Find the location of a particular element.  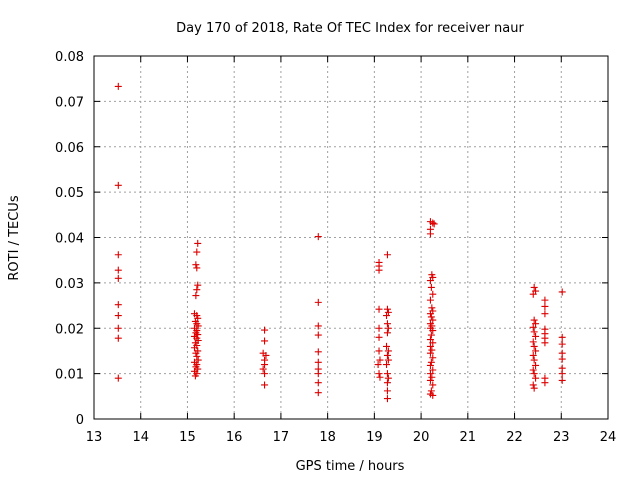

x-tick-label: 13 is located at coordinates (94, 437).